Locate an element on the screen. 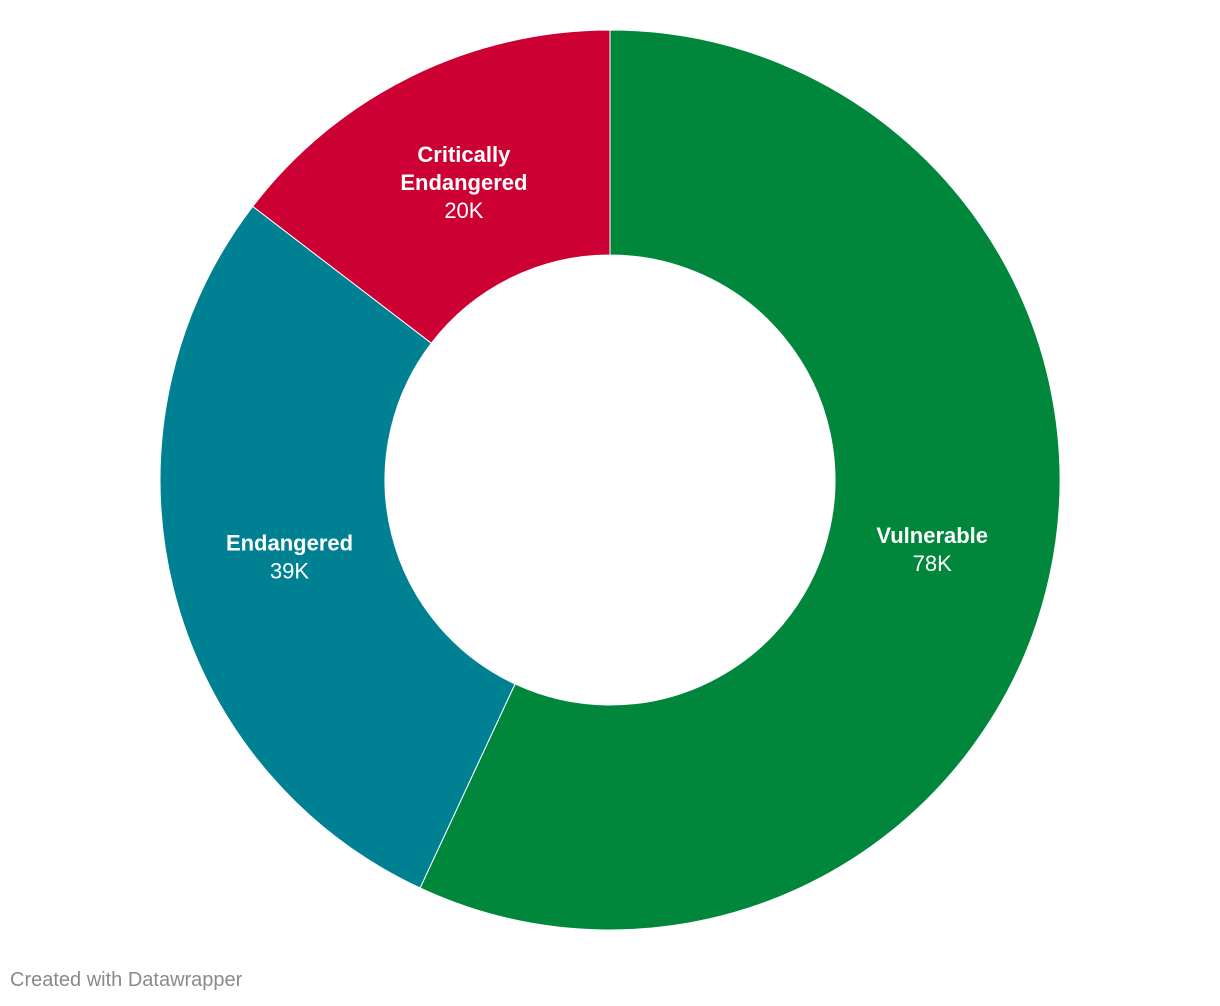 The width and height of the screenshot is (1220, 1006). datawrapper-credit: Created with Datawrapper is located at coordinates (126, 980).